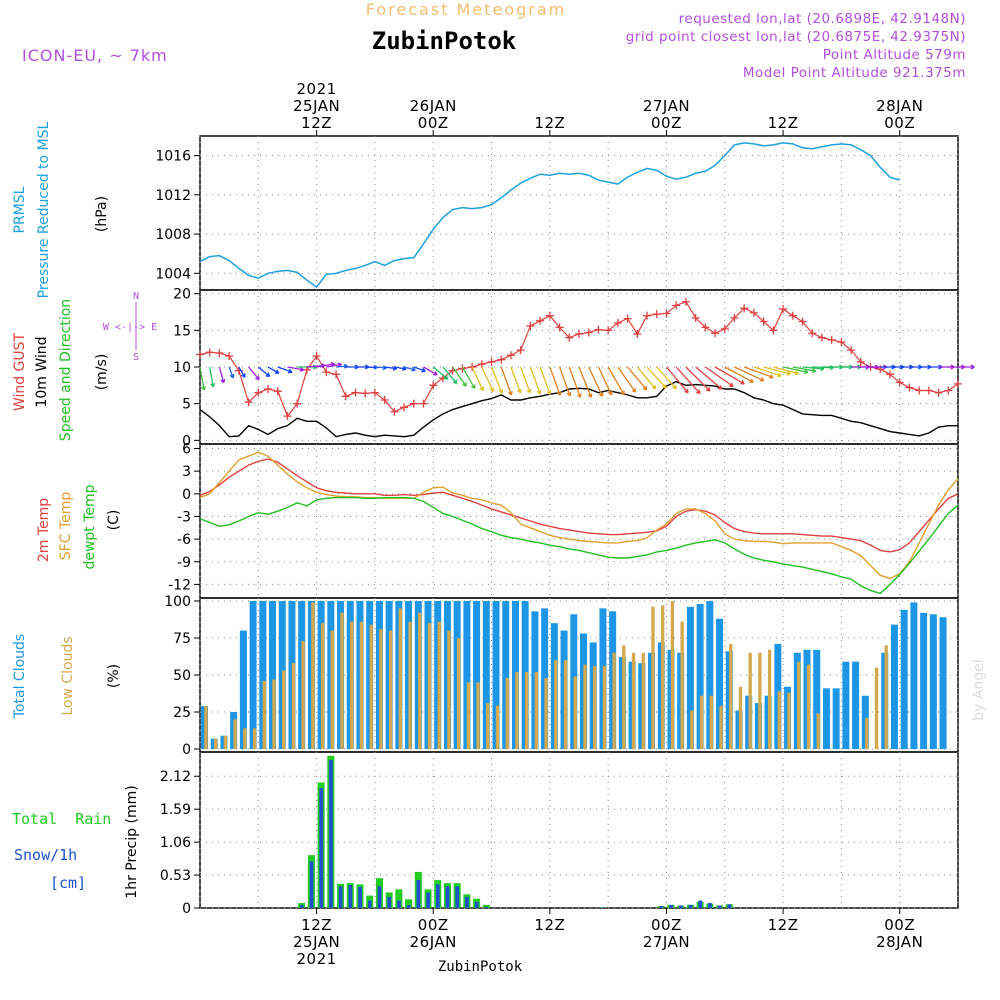 The width and height of the screenshot is (1000, 1000). I want to click on compass-ew: W <-|-> E, so click(130, 327).